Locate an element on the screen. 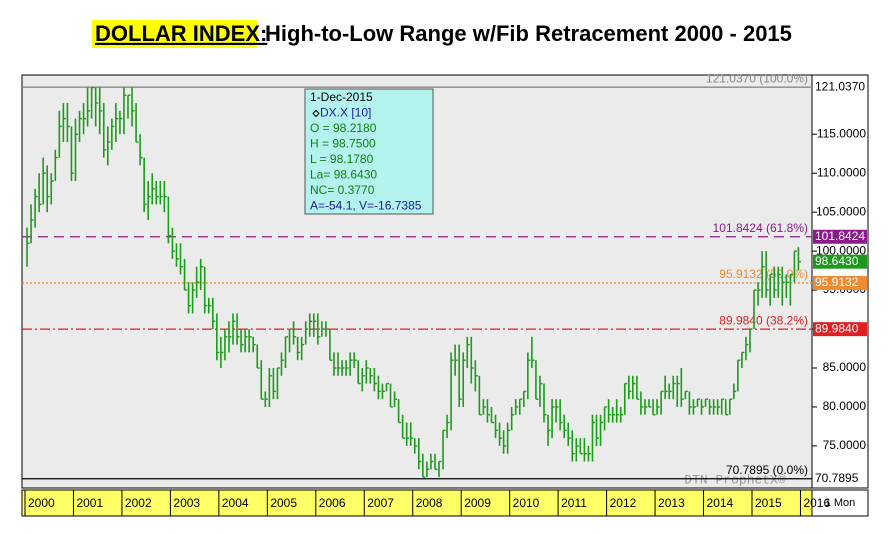 Image resolution: width=893 pixels, height=534 pixels. tooltip-line: O = 98.2180 is located at coordinates (343, 128).